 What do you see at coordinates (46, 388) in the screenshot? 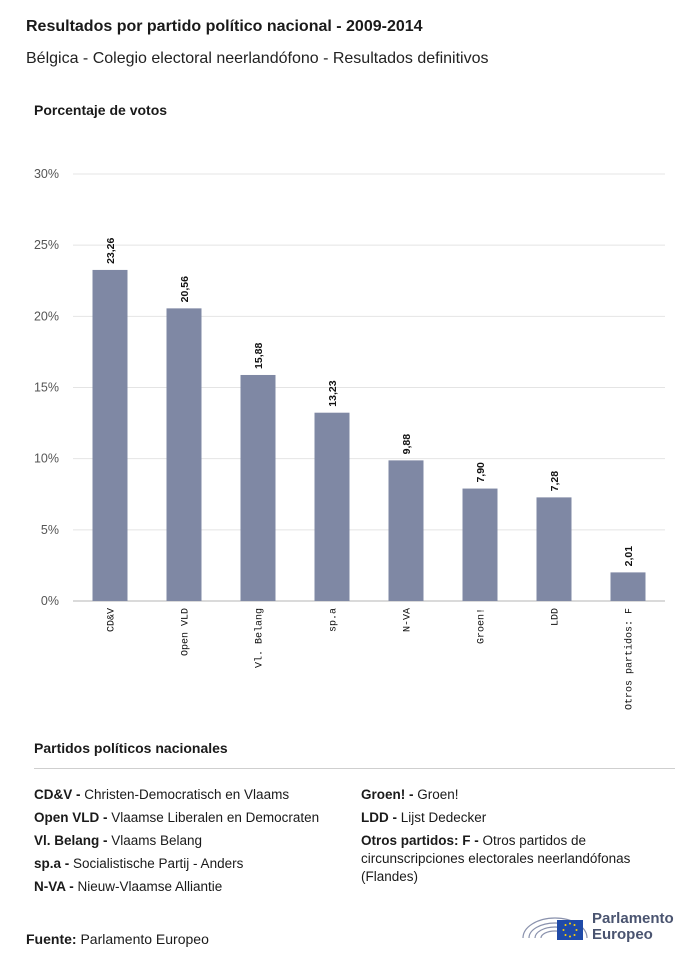
I see `y-tick-label: 15%` at bounding box center [46, 388].